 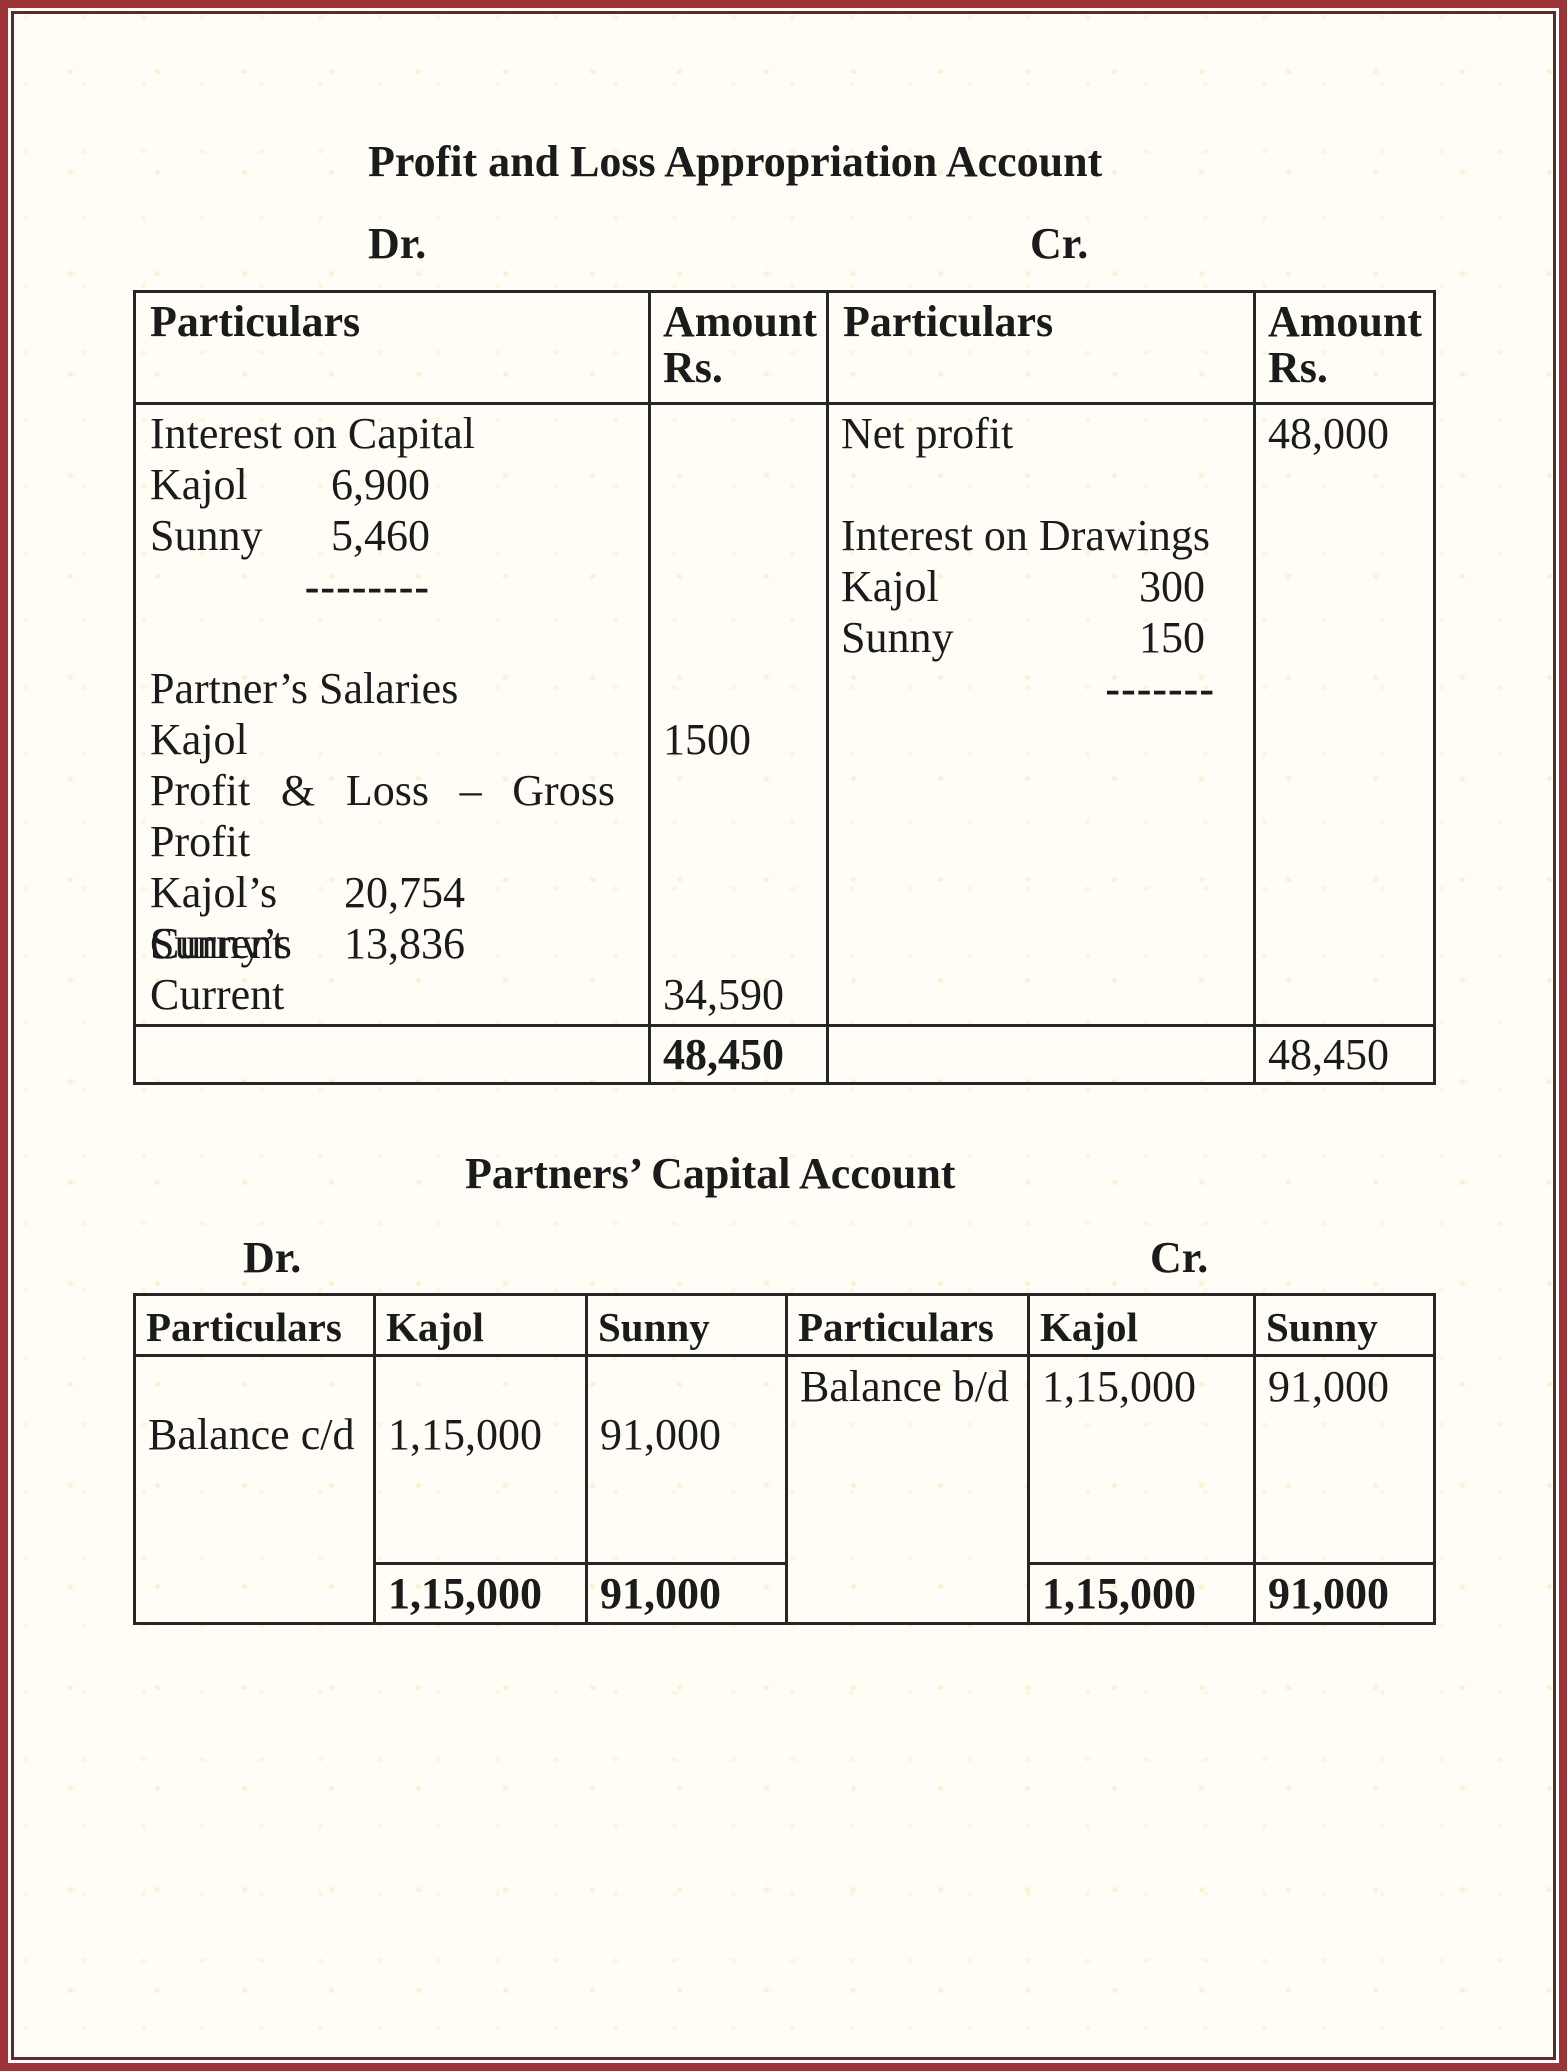 I want to click on debit-line-kajol-current: Kajol’s Current 20,754, so click(x=398, y=917).